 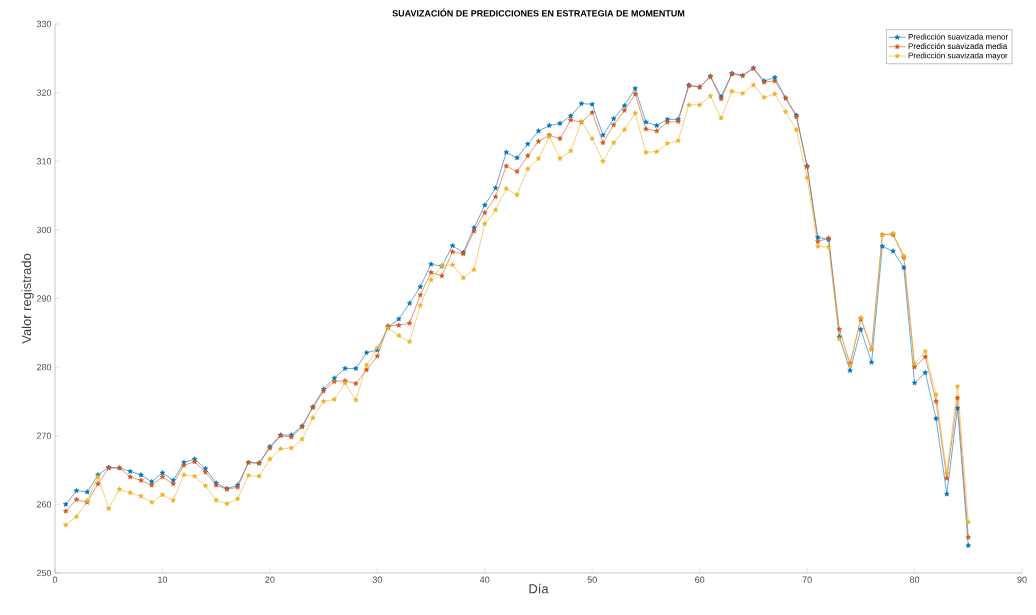 What do you see at coordinates (27, 298) in the screenshot?
I see `y-axis-title: Valor registrado` at bounding box center [27, 298].